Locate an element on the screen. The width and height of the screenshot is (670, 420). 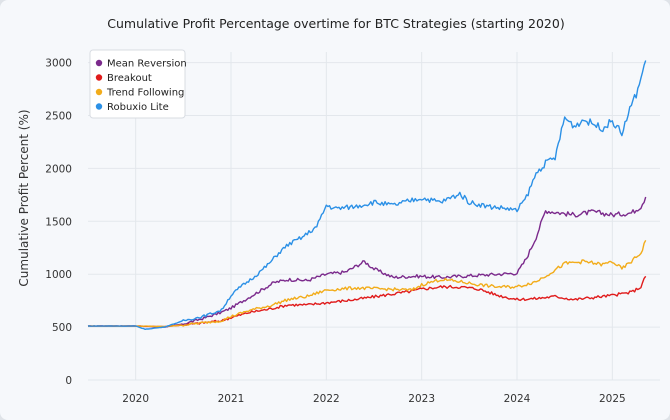
x-tick-label: 2020 is located at coordinates (135, 399).